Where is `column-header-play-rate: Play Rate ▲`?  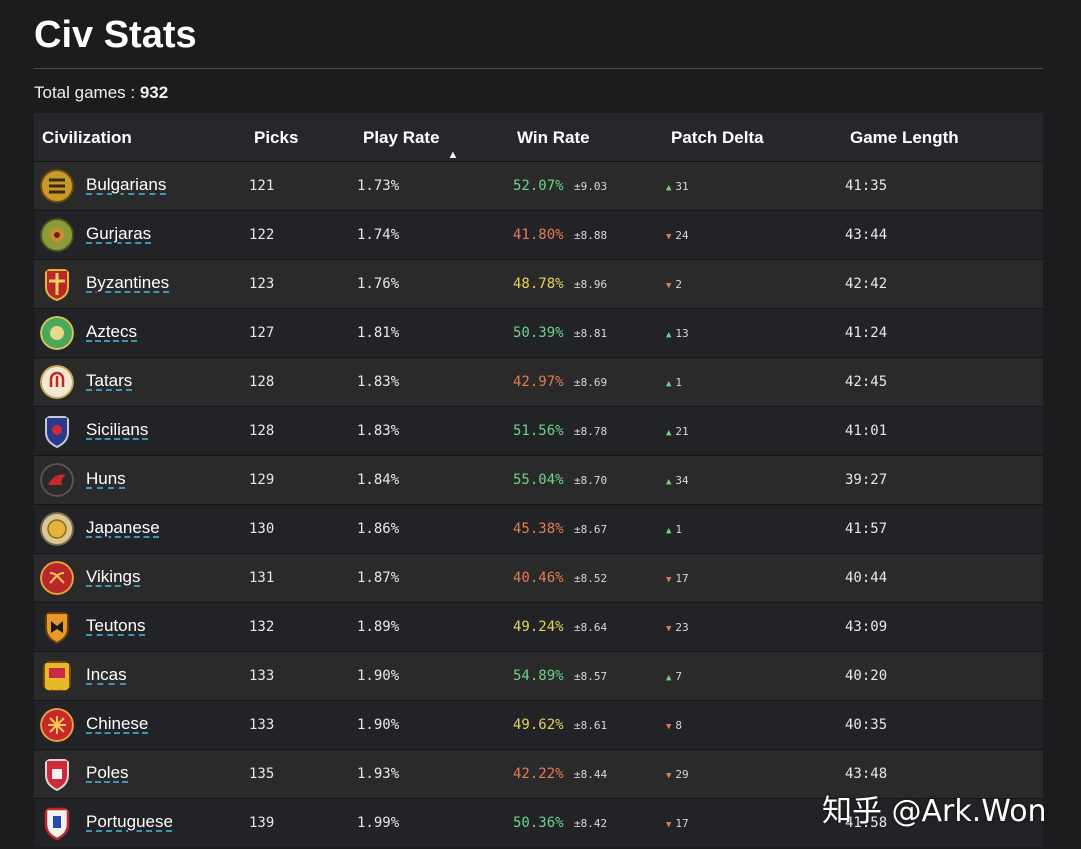
column-header-play-rate: Play Rate ▲ is located at coordinates (410, 144).